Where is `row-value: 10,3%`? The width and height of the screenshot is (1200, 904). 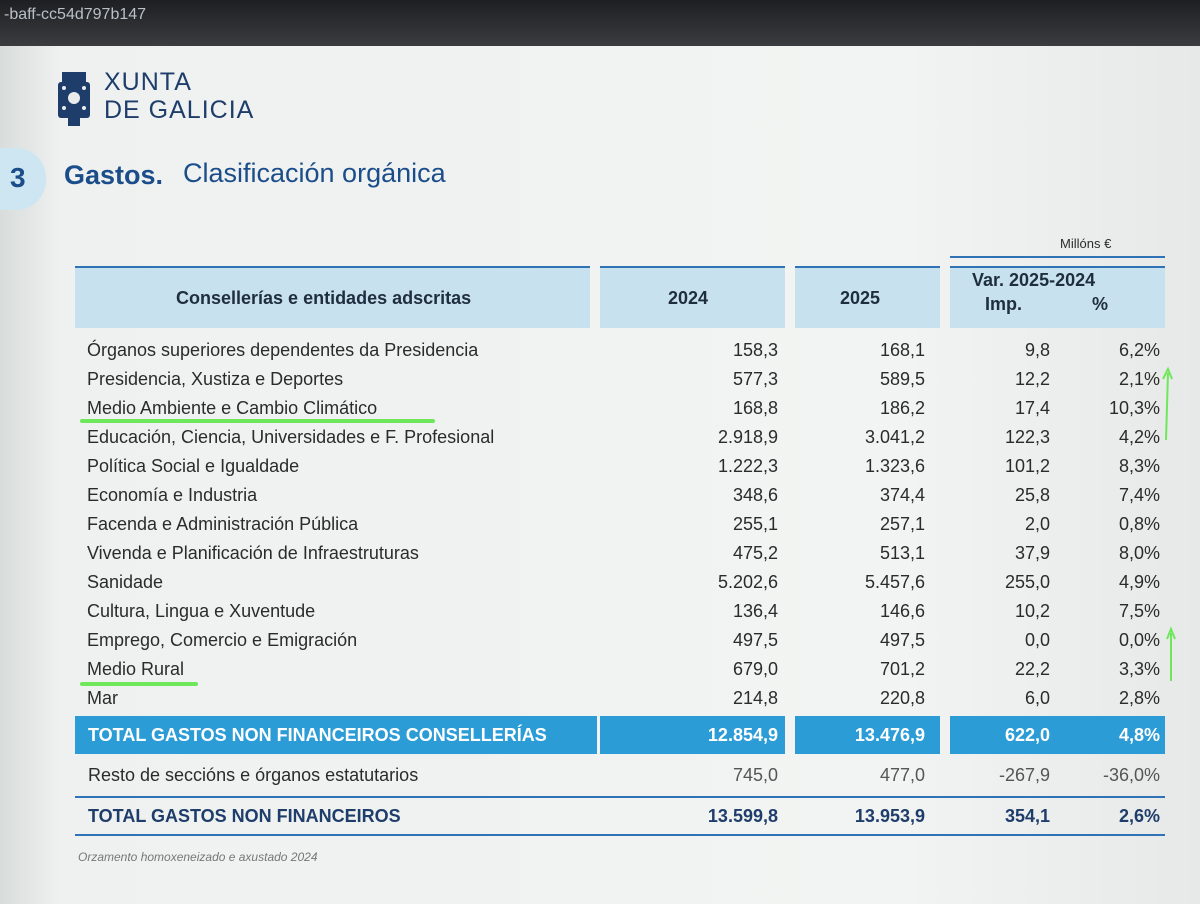
row-value: 10,3% is located at coordinates (1134, 408).